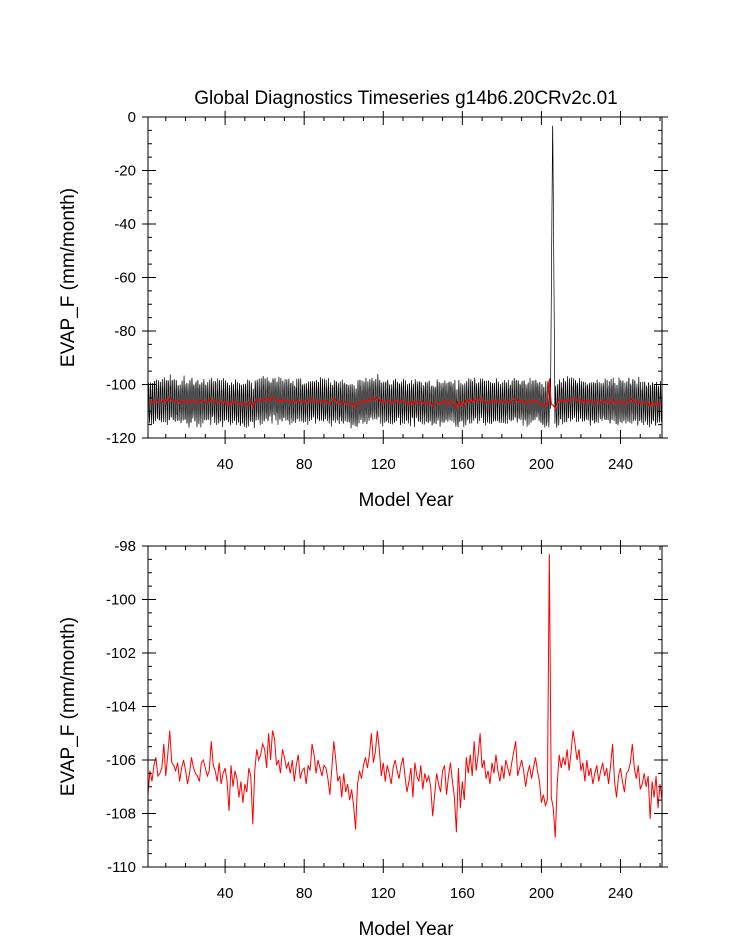 Image resolution: width=733 pixels, height=945 pixels. Describe the element at coordinates (121, 438) in the screenshot. I see `y-tick-label: -120` at that location.